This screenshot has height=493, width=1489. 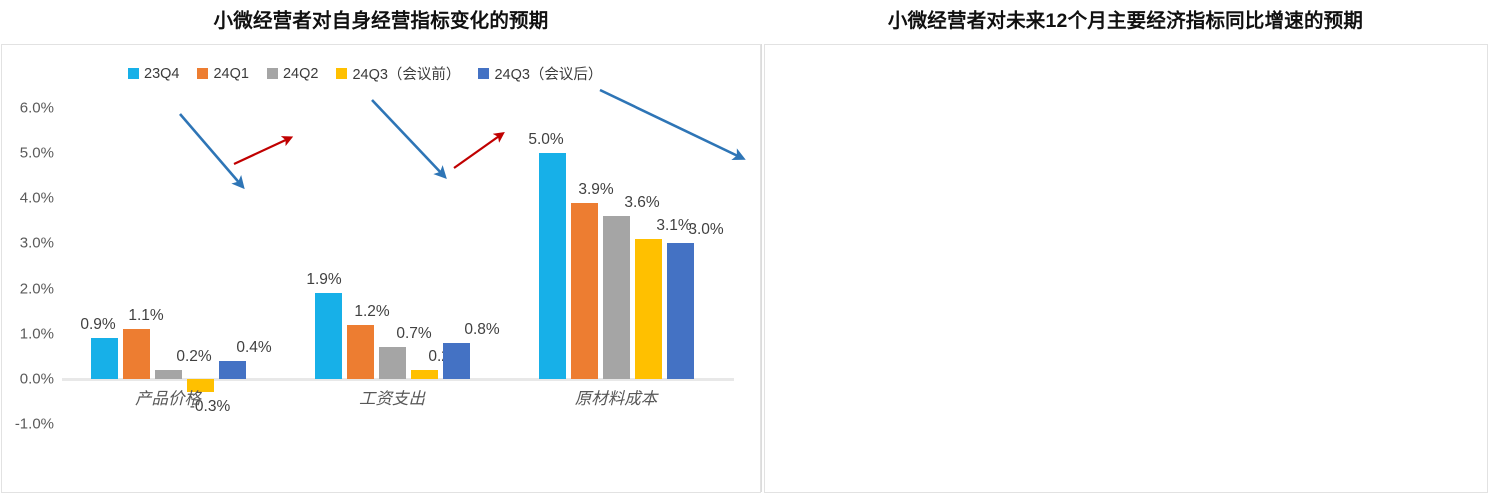 What do you see at coordinates (254, 347) in the screenshot?
I see `bar-value-label: 0.4%` at bounding box center [254, 347].